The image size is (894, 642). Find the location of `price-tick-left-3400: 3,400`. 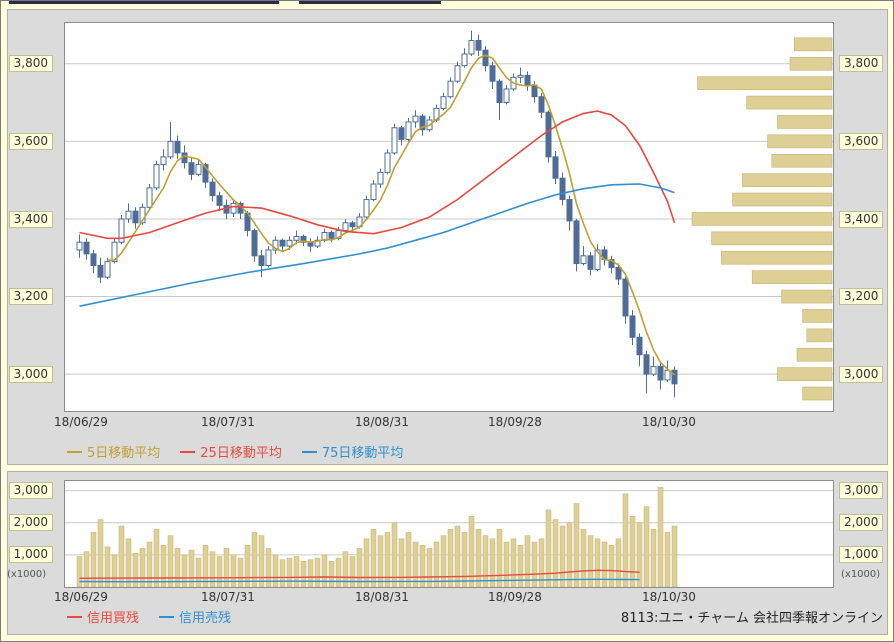

price-tick-left-3400: 3,400 is located at coordinates (30, 219).